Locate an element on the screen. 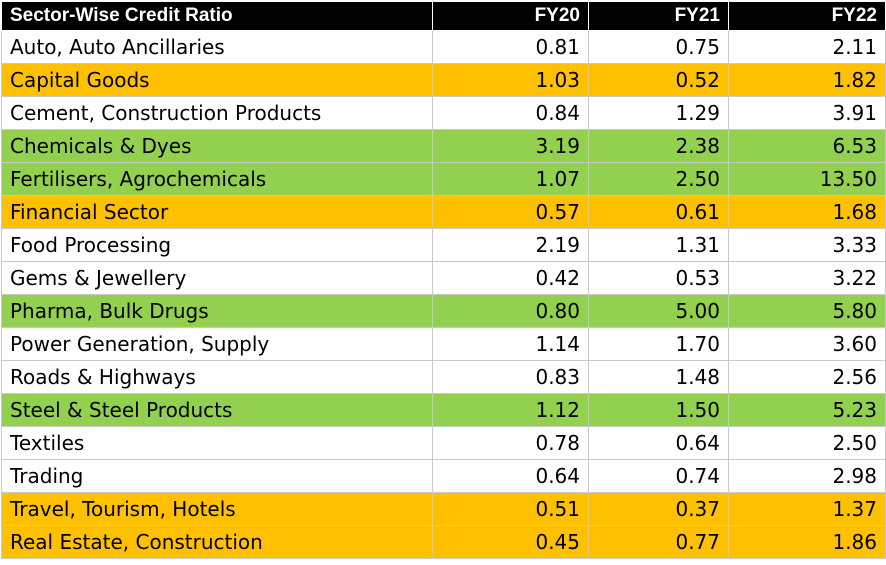  value-cell-fy22: 1.86 is located at coordinates (807, 542).